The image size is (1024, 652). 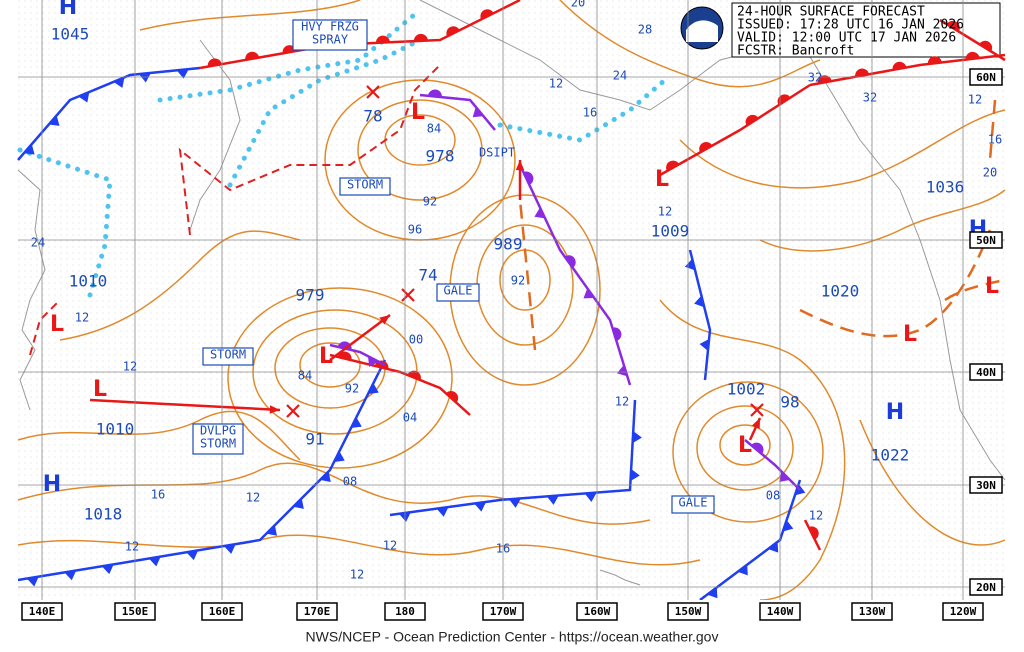 I want to click on header-line: VALID: 12:00 UTC 17 JAN 2026, so click(x=846, y=38).